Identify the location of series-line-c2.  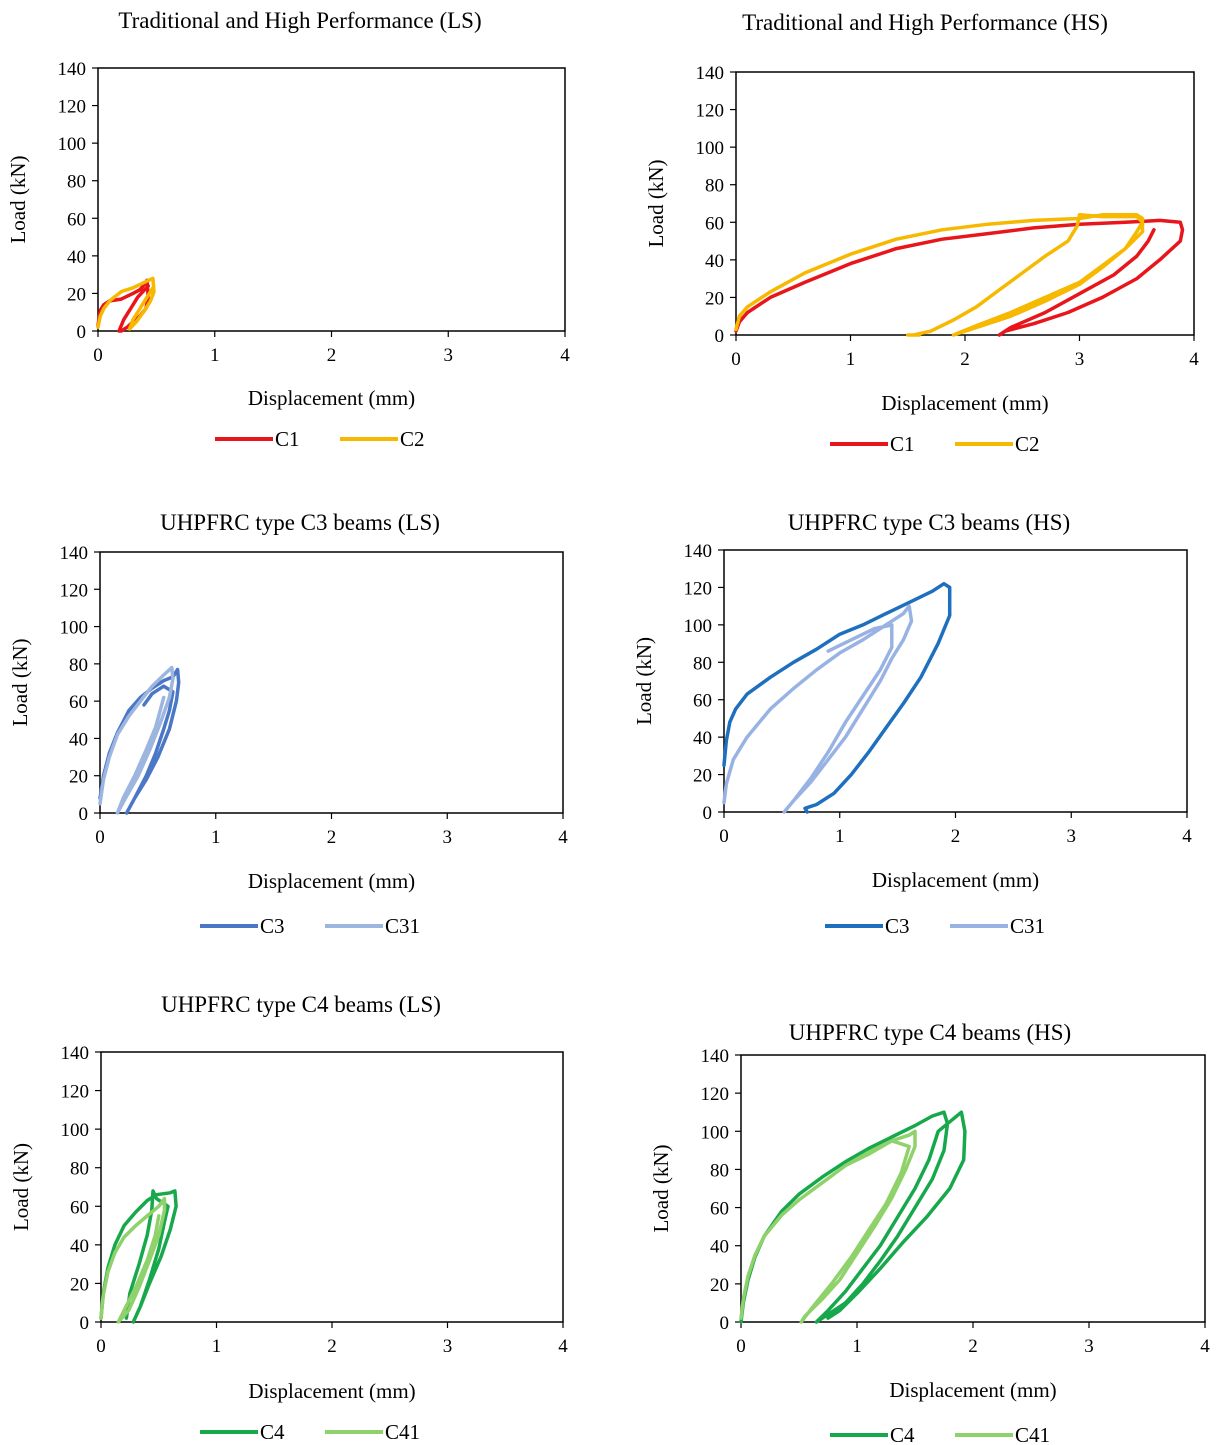
(126, 303).